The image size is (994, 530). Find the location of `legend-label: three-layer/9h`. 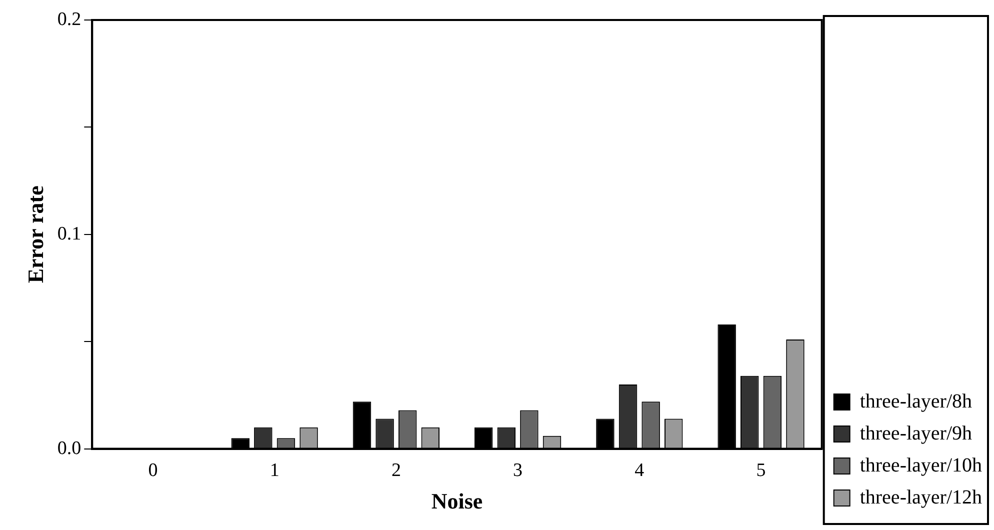

legend-label: three-layer/9h is located at coordinates (916, 433).